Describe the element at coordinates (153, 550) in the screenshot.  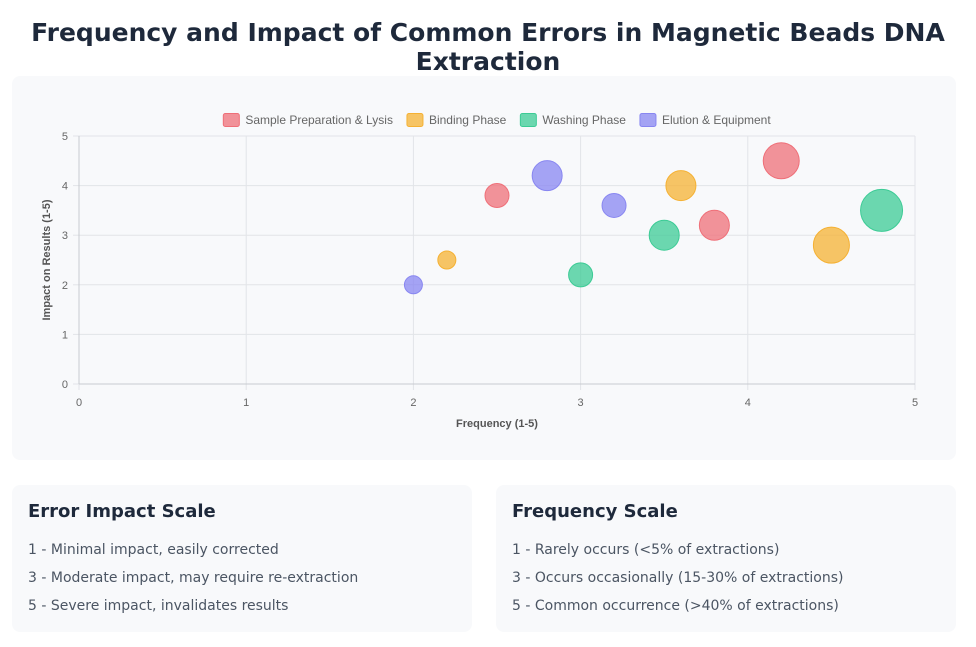
I see `impact-scale-item: 1 - Minimal impact, easily corrected` at that location.